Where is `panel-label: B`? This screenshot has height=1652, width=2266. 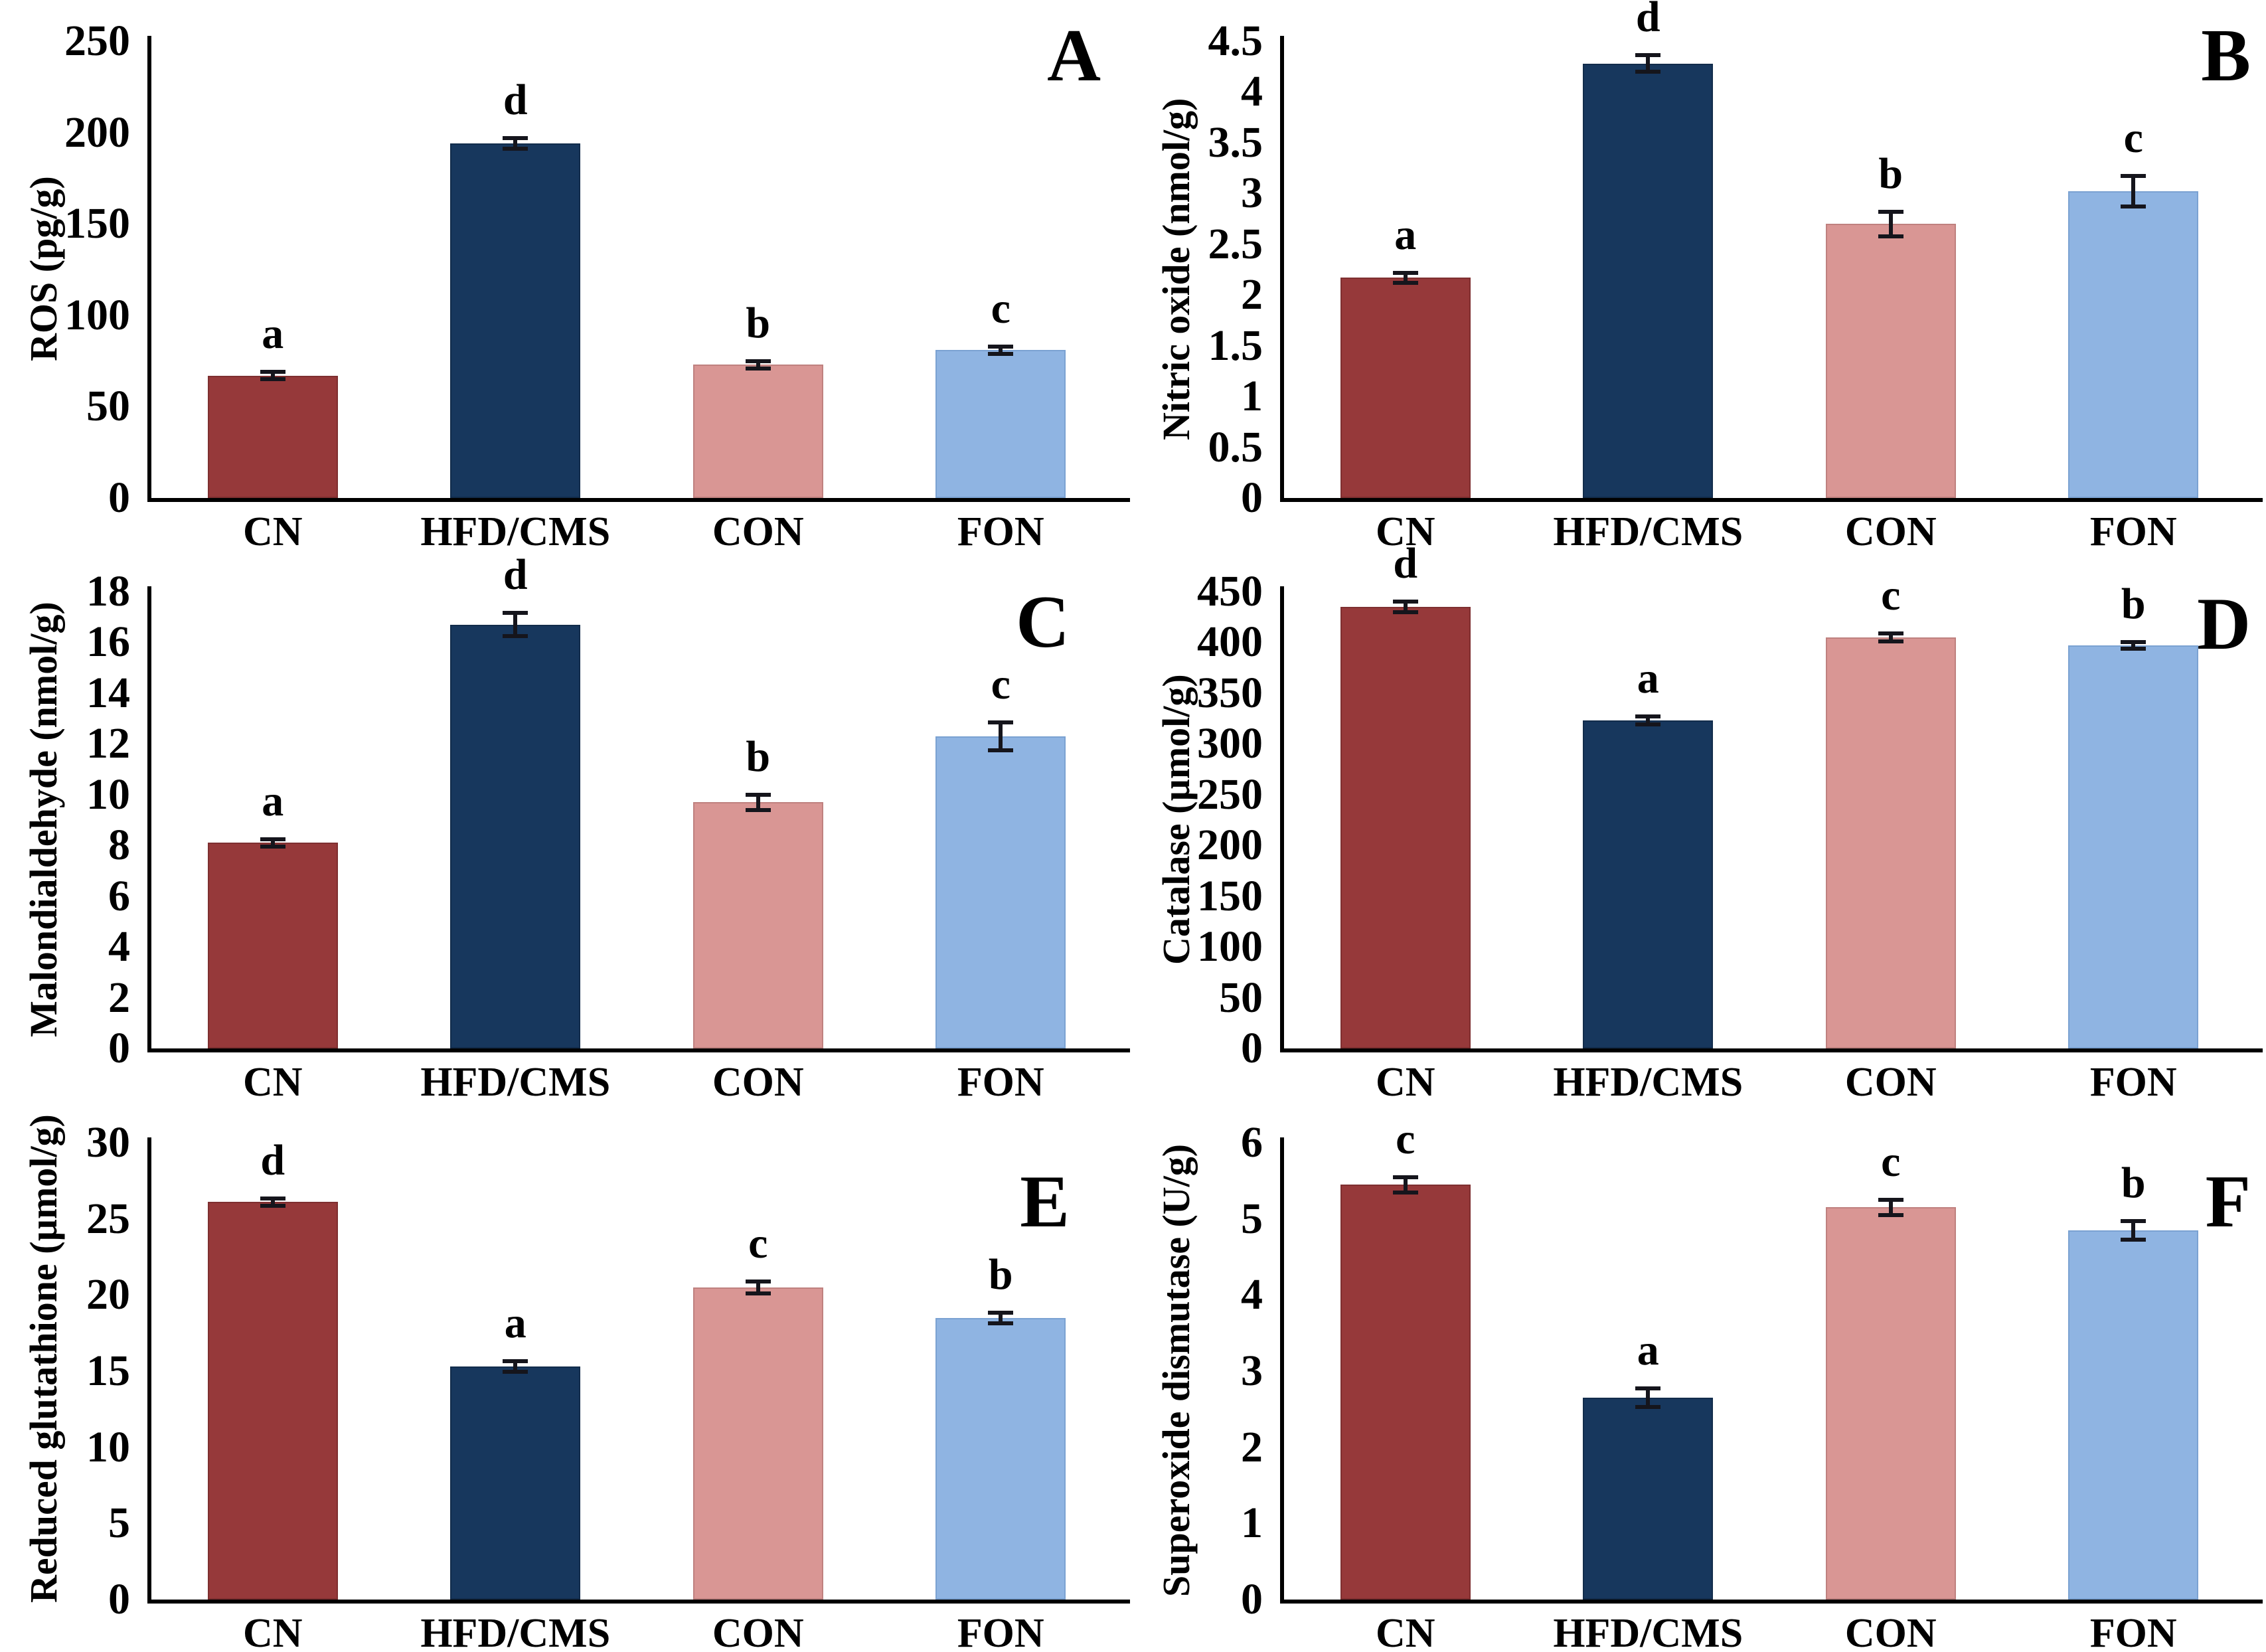
panel-label: B is located at coordinates (2226, 56).